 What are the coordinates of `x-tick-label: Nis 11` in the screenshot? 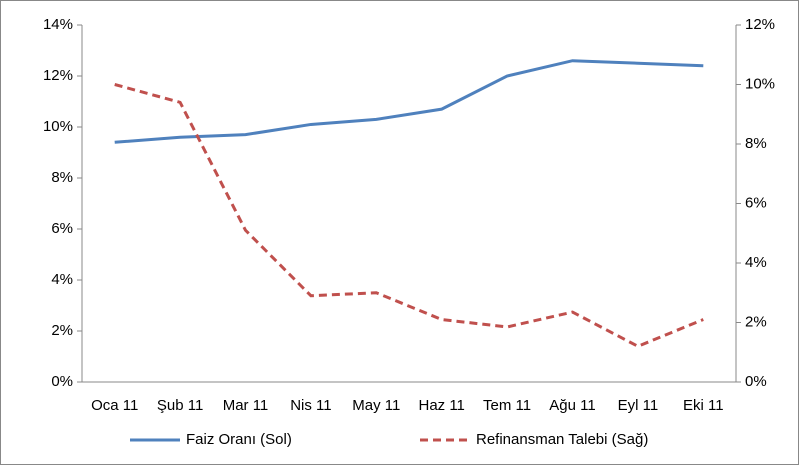 It's located at (310, 405).